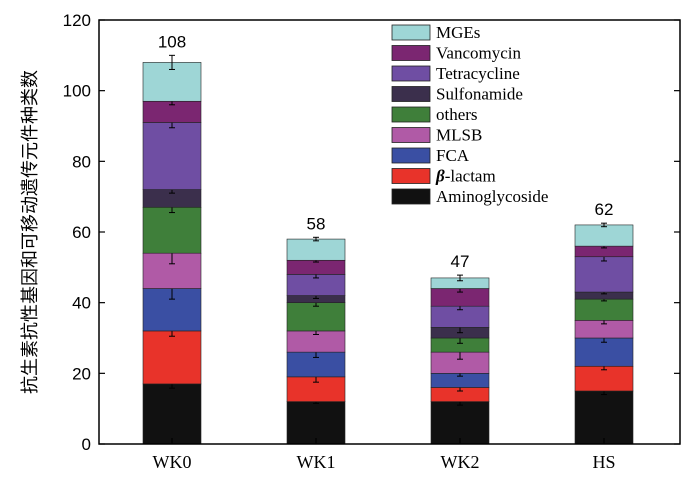 This screenshot has width=700, height=481. Describe the element at coordinates (458, 32) in the screenshot. I see `legend-label-0: MGEs` at that location.